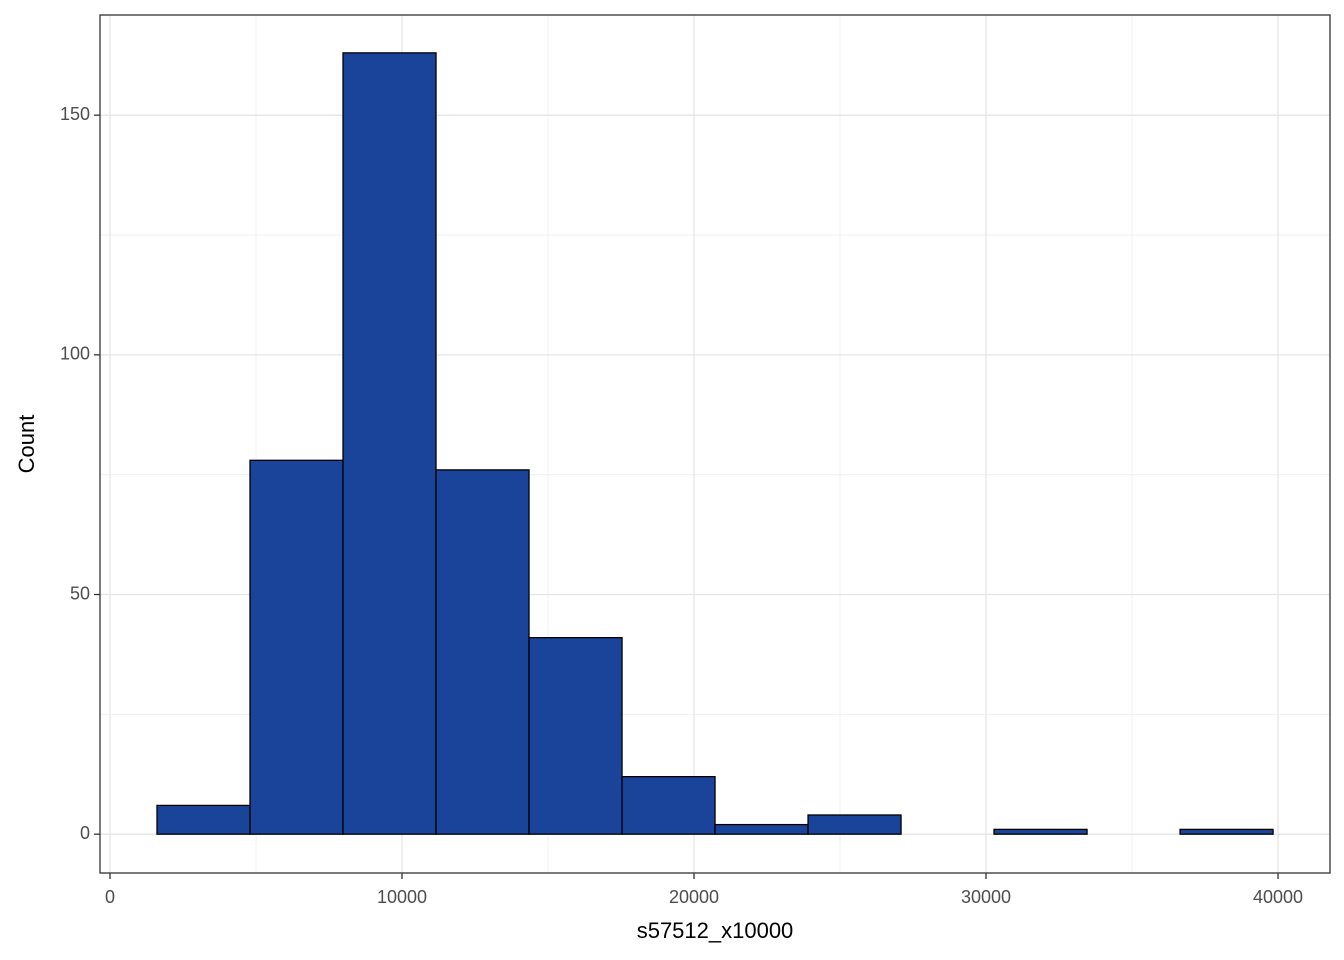 The image size is (1344, 960). I want to click on x-tick-label: 10000, so click(402, 897).